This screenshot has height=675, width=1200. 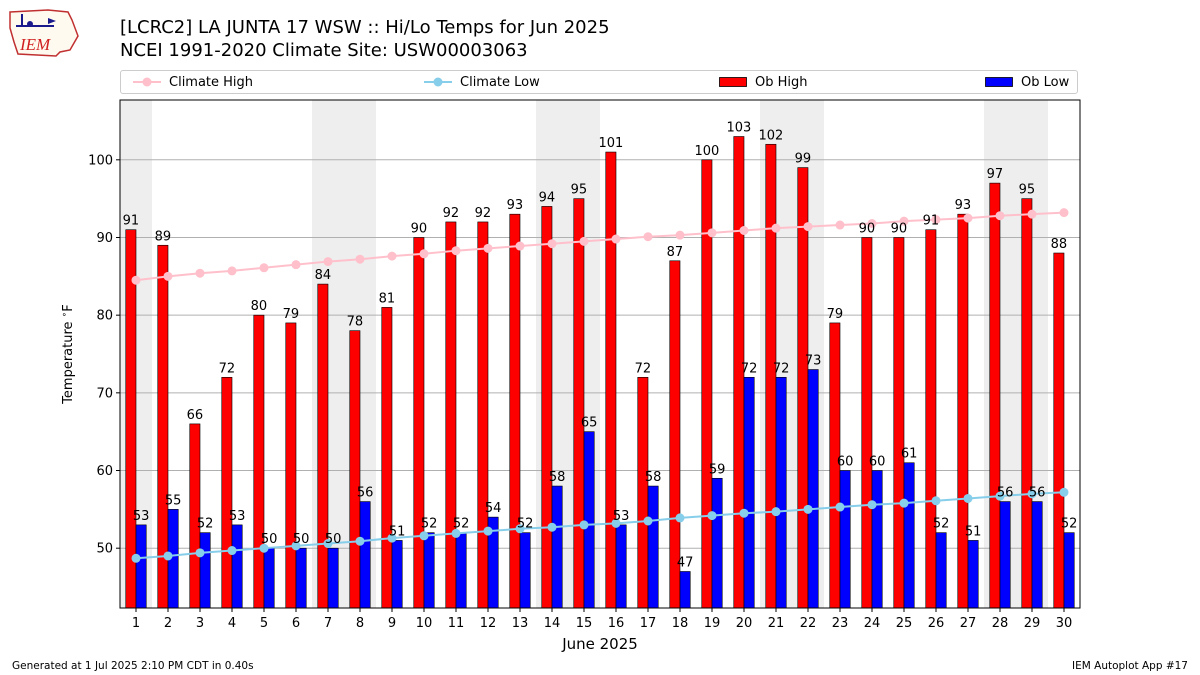 What do you see at coordinates (600, 246) in the screenshot?
I see `climate-high-line` at bounding box center [600, 246].